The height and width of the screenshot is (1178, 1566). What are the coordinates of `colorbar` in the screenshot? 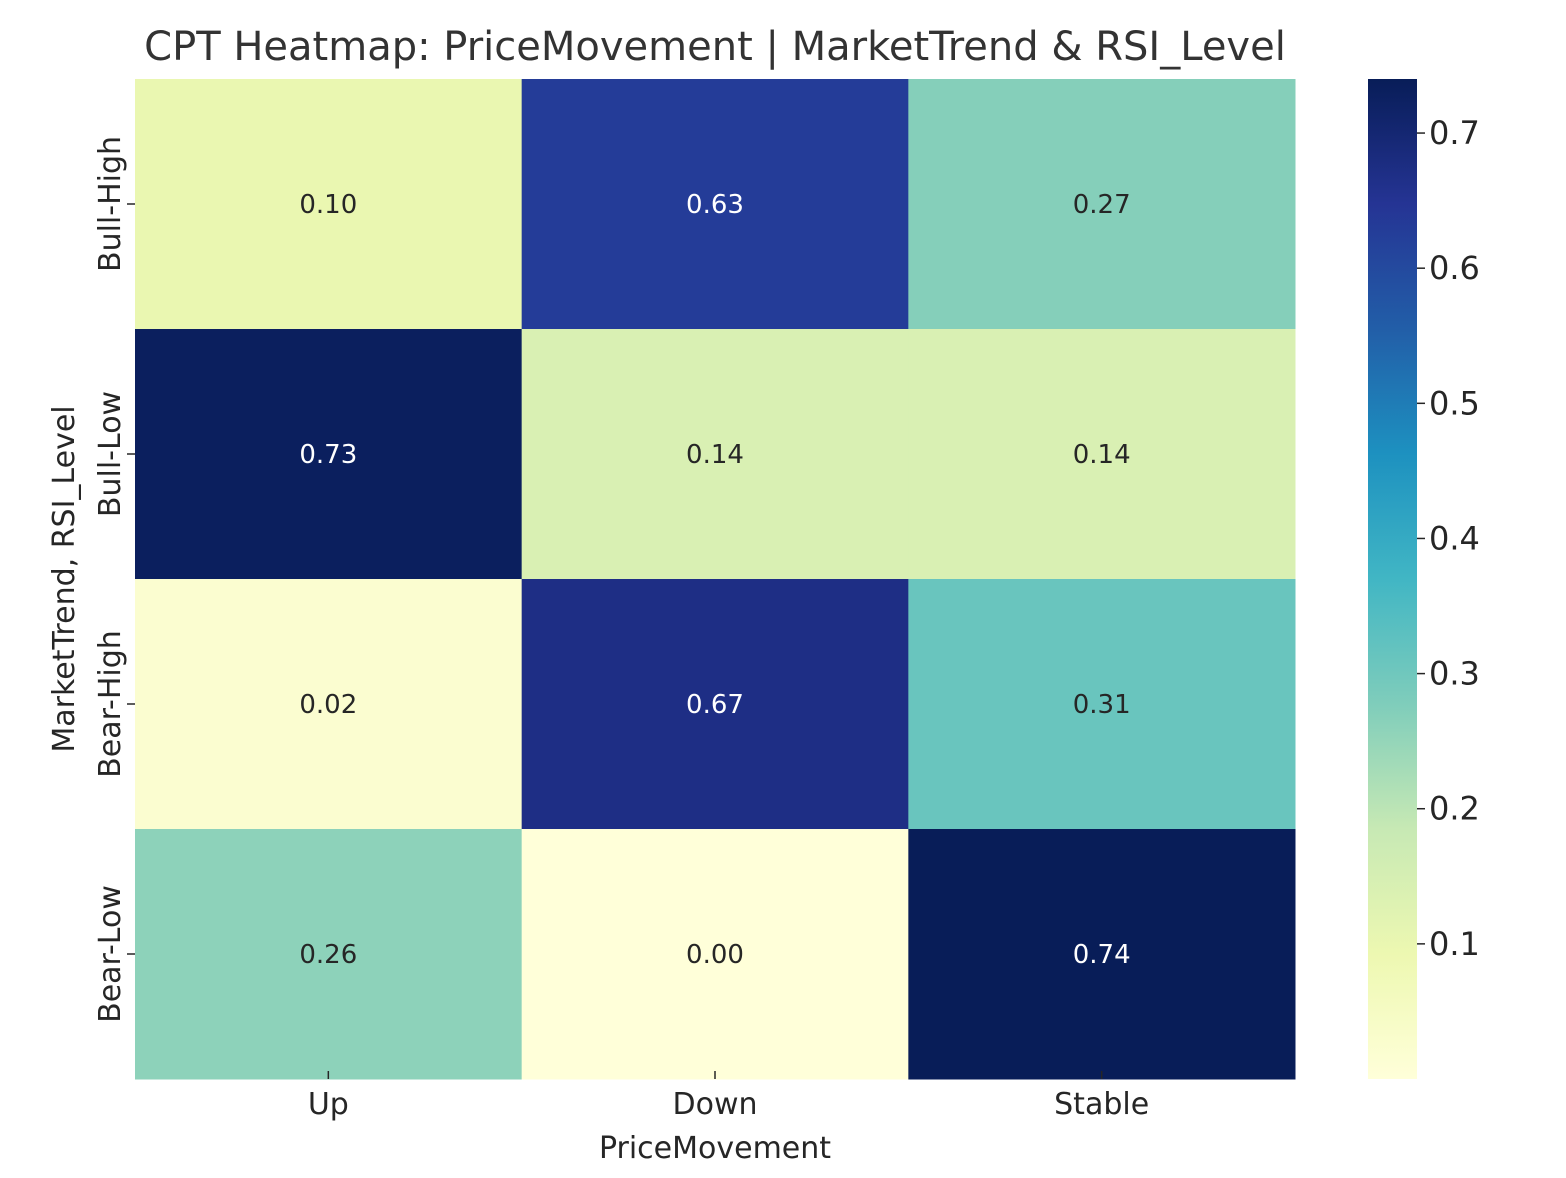 It's located at (1392, 579).